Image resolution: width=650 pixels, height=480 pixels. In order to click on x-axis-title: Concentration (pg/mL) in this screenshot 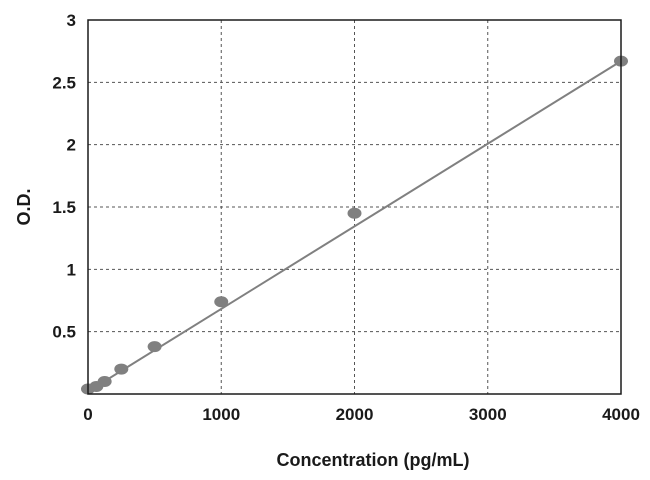, I will do `click(373, 460)`.